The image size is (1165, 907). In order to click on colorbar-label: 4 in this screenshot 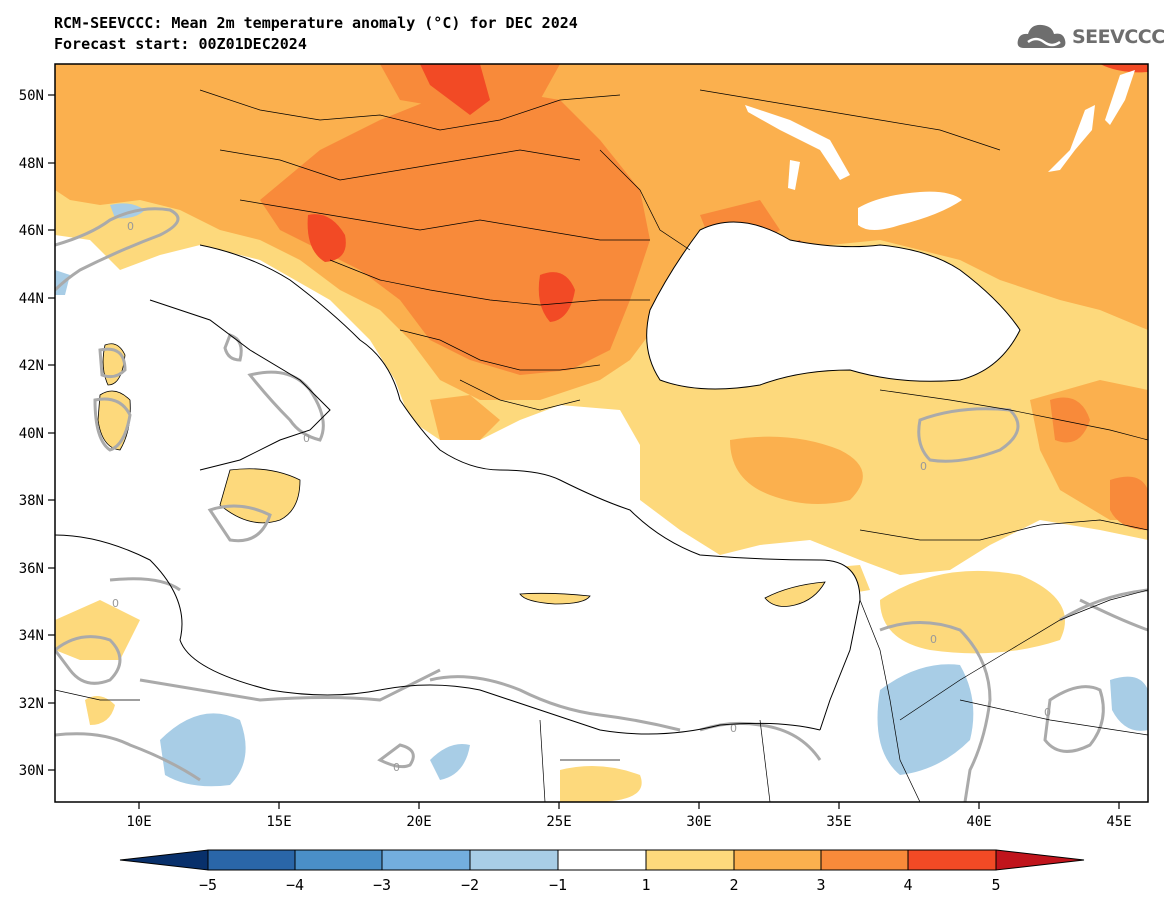, I will do `click(907, 885)`.